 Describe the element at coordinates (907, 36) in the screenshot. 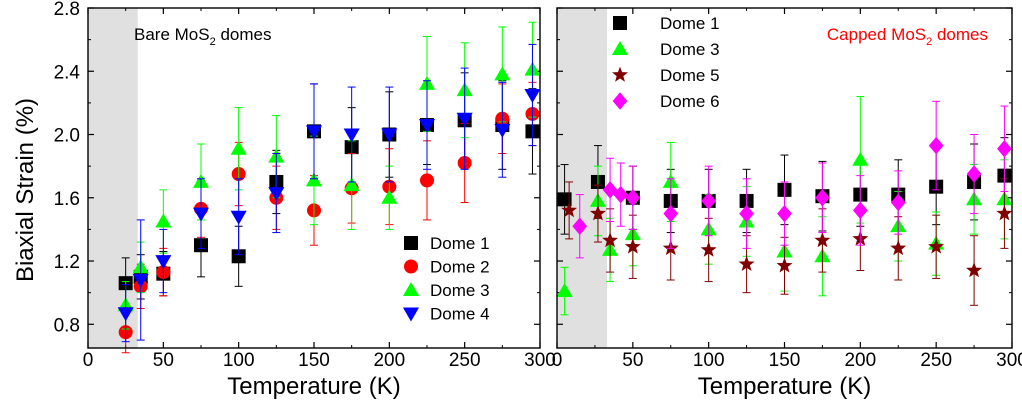

I see `panel-label: Capped MoS2 domes` at that location.